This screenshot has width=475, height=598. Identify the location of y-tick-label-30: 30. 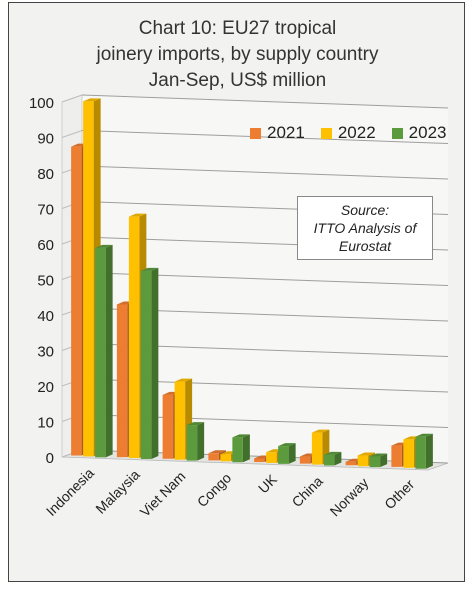
(45, 352).